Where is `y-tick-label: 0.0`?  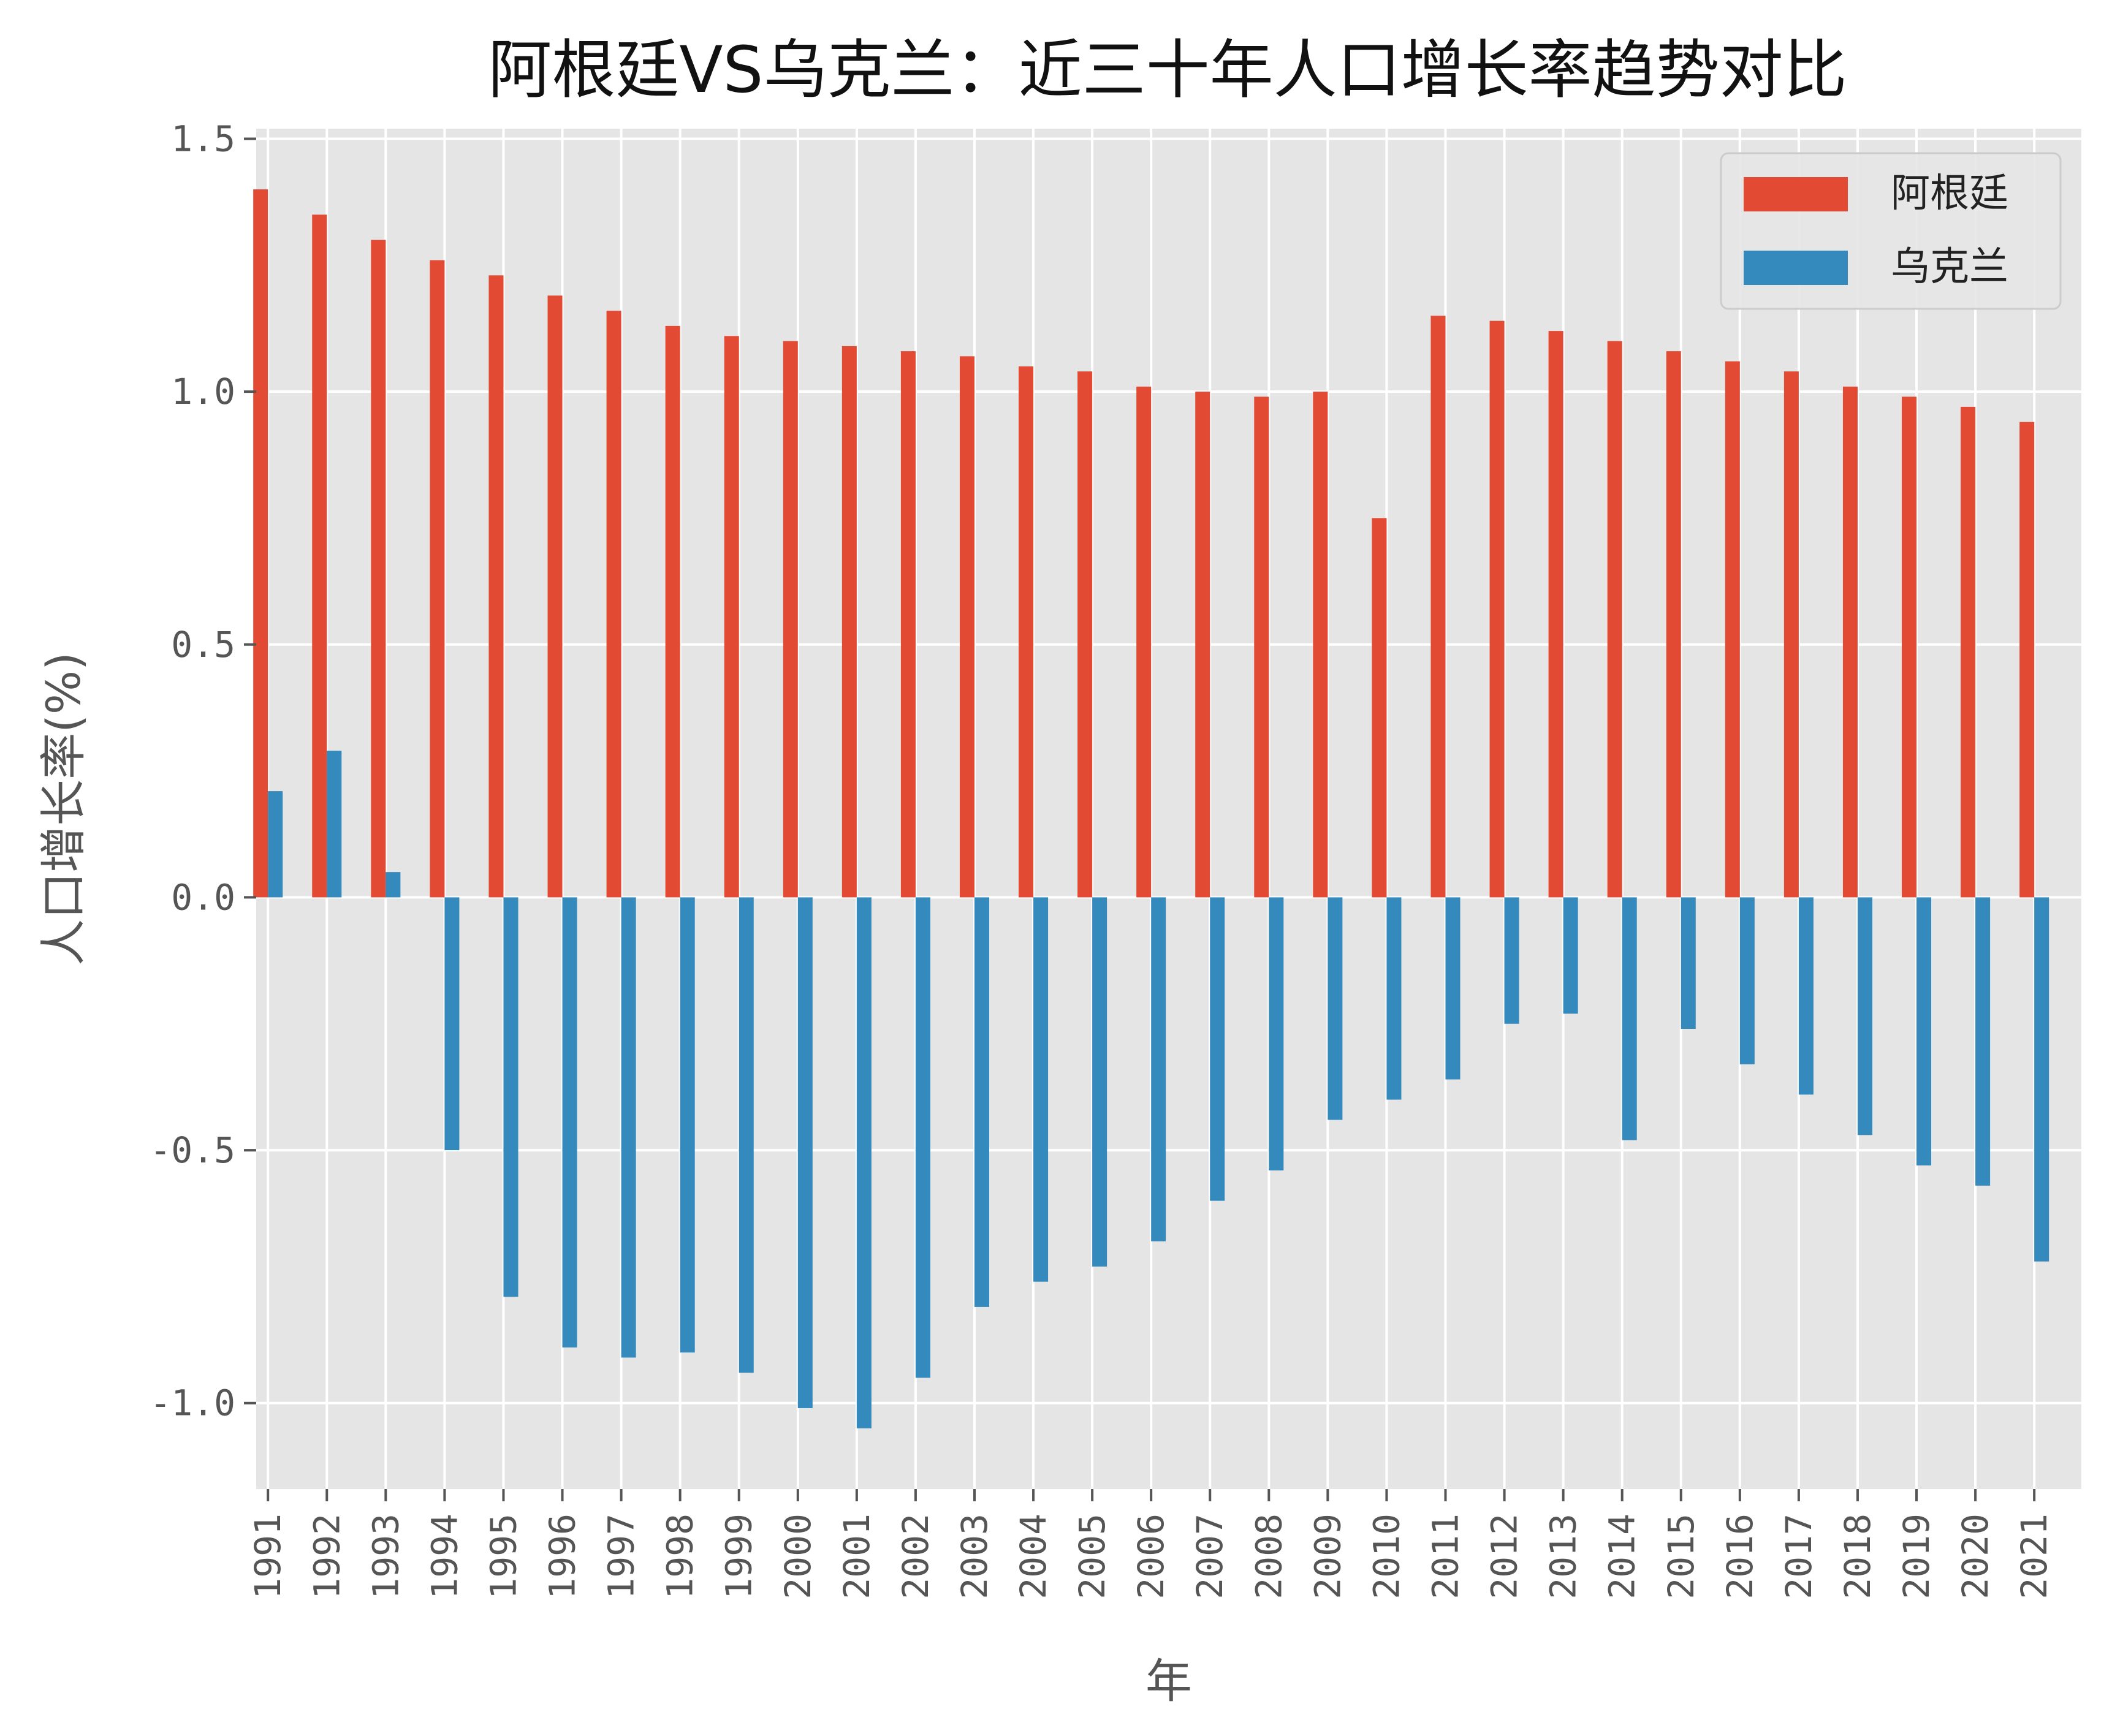
y-tick-label: 0.0 is located at coordinates (203, 897).